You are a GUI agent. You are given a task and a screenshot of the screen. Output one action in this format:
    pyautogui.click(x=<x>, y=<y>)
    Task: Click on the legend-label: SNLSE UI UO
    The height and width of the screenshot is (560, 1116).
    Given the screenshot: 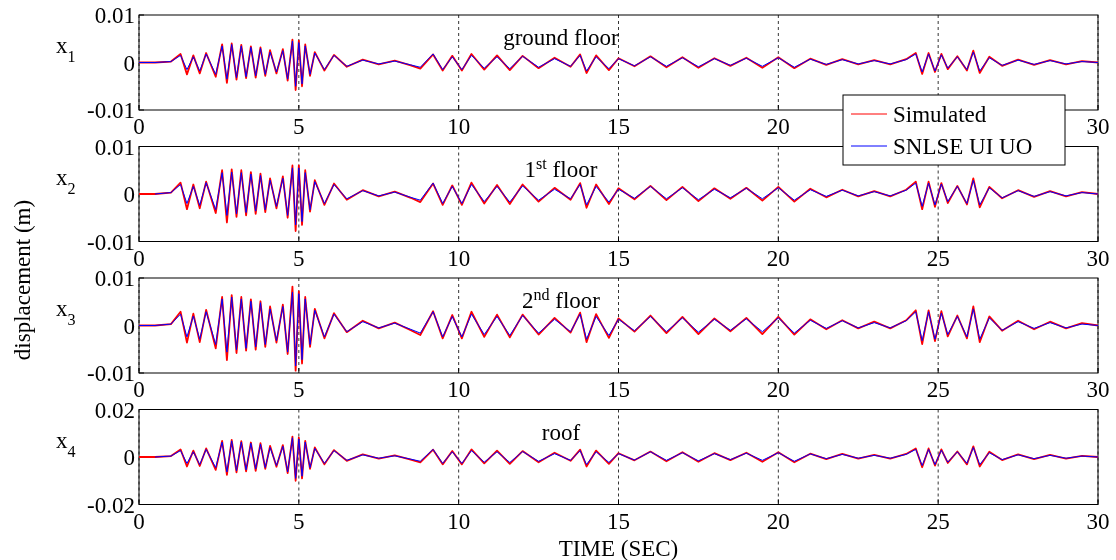 What is the action you would take?
    pyautogui.click(x=963, y=146)
    